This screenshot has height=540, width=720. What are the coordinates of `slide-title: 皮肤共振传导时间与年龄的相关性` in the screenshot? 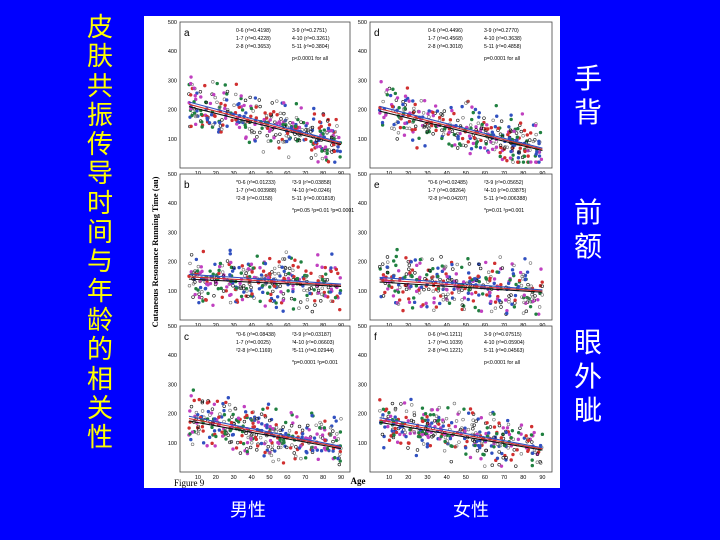 It's located at (100, 233).